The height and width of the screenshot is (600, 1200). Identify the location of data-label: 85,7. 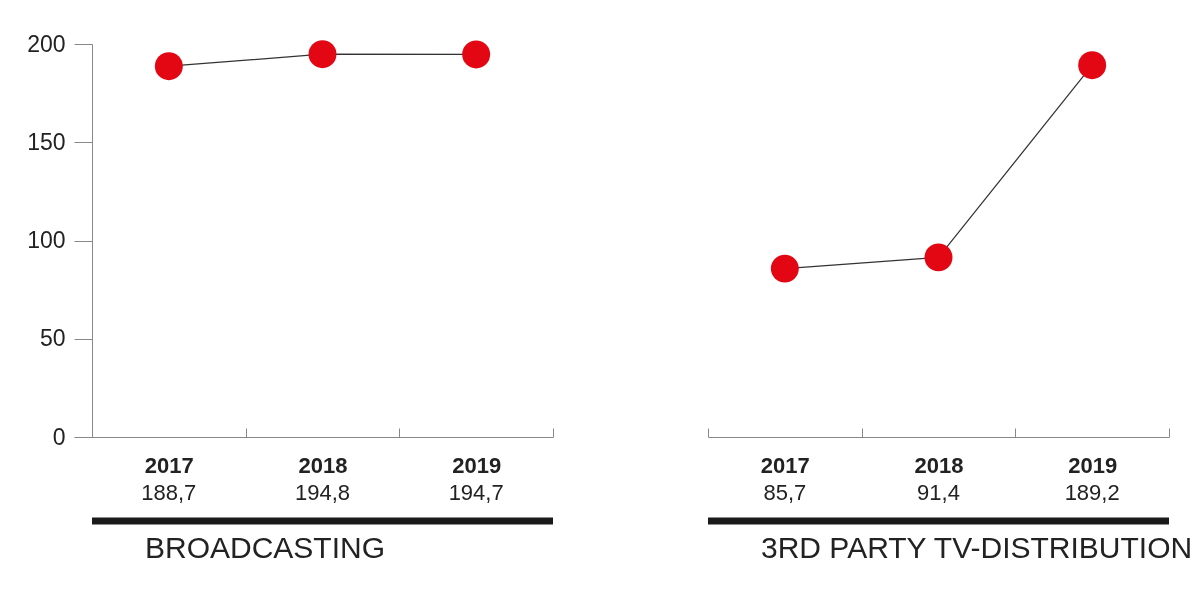
(785, 492).